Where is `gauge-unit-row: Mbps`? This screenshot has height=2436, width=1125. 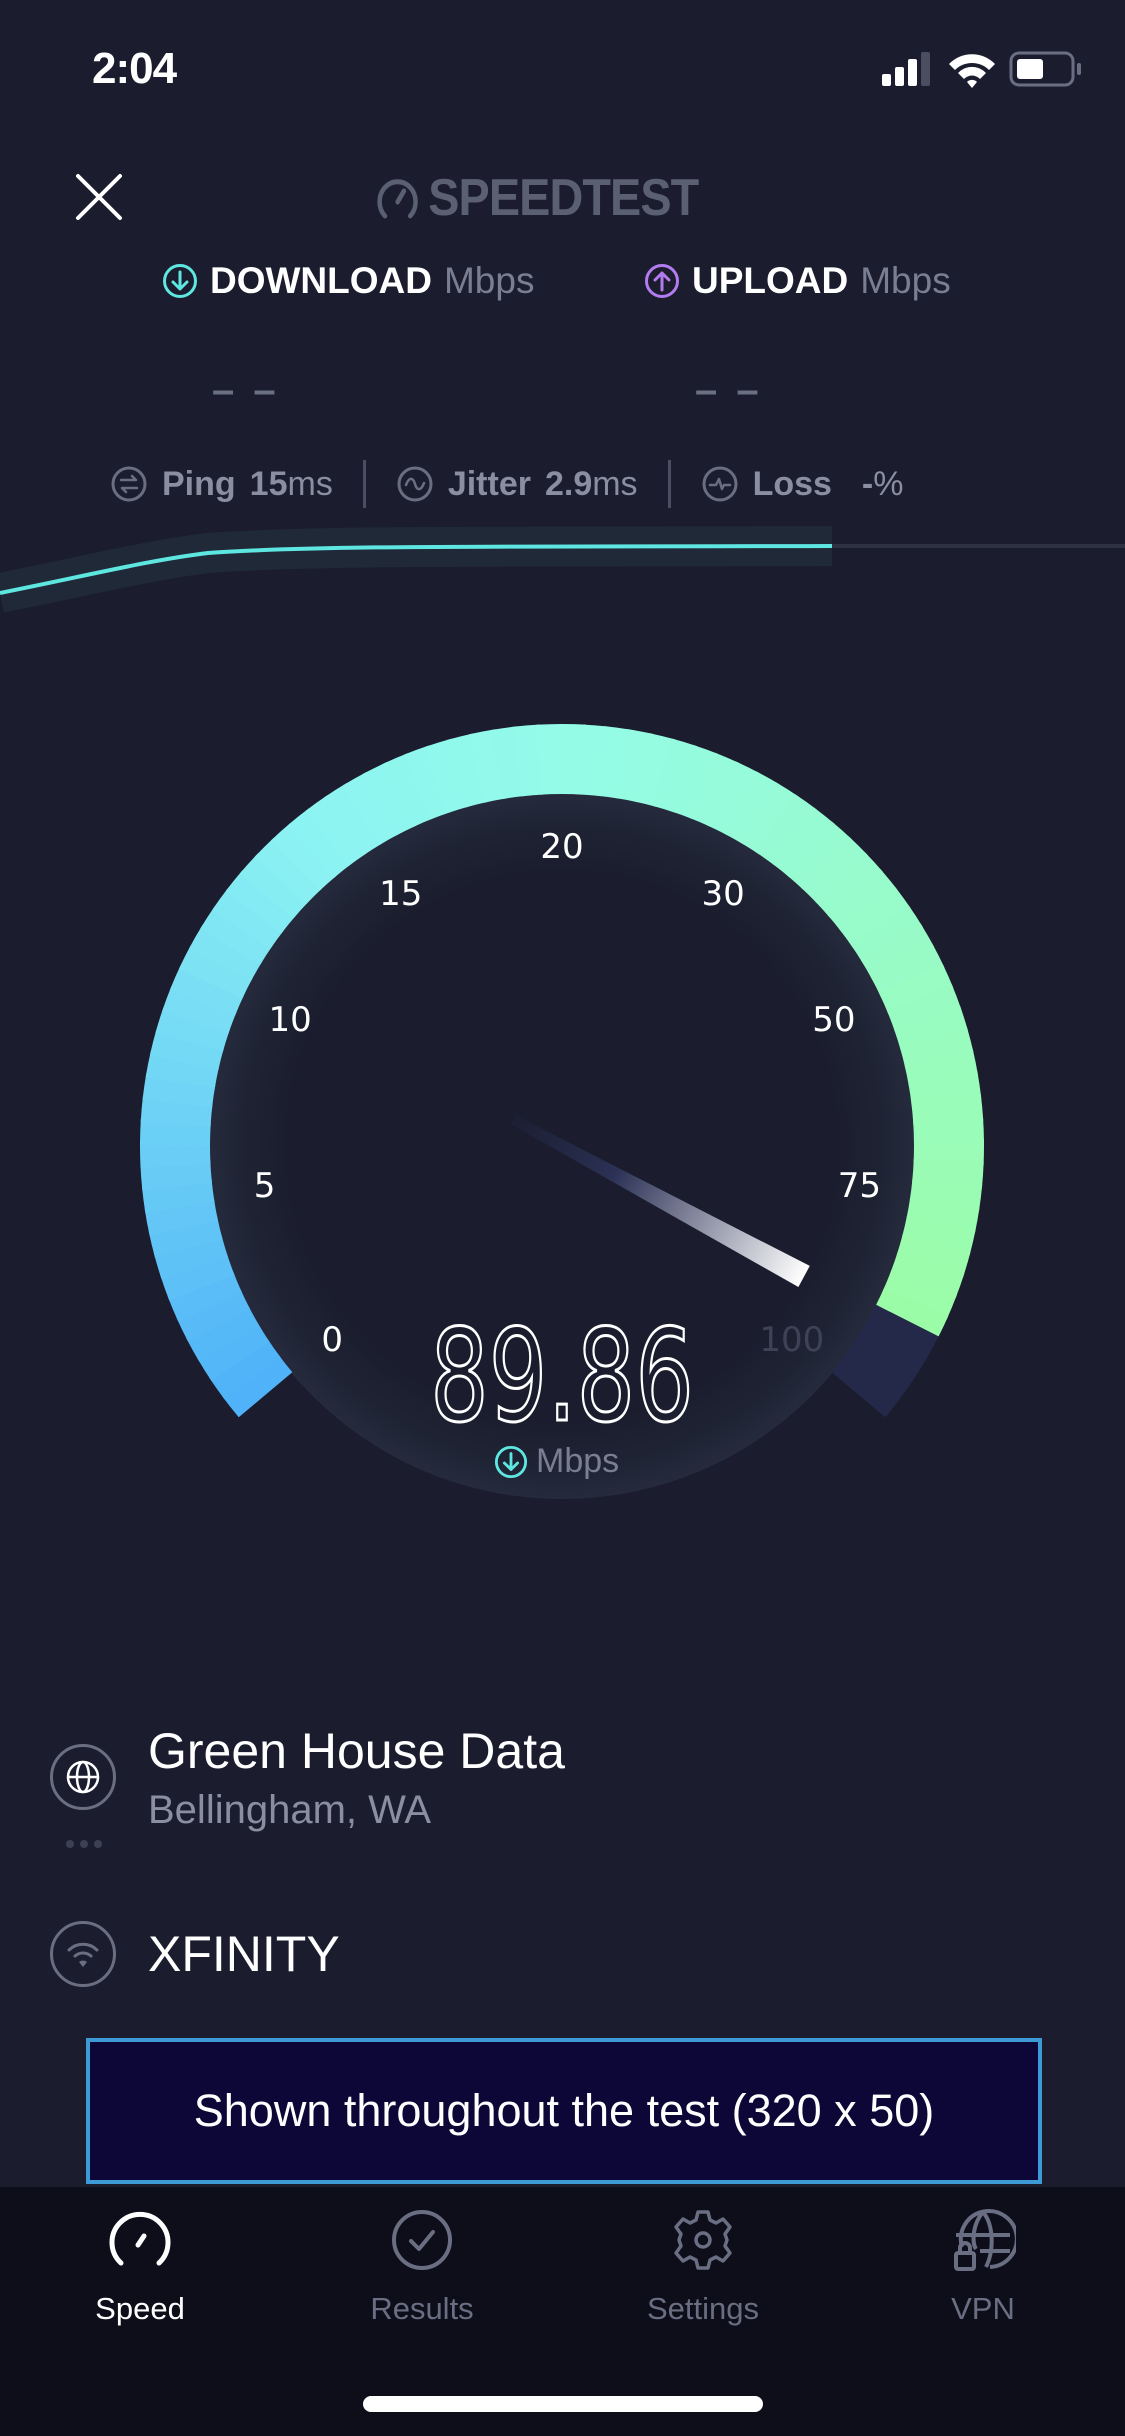
gauge-unit-row: Mbps is located at coordinates (556, 1461).